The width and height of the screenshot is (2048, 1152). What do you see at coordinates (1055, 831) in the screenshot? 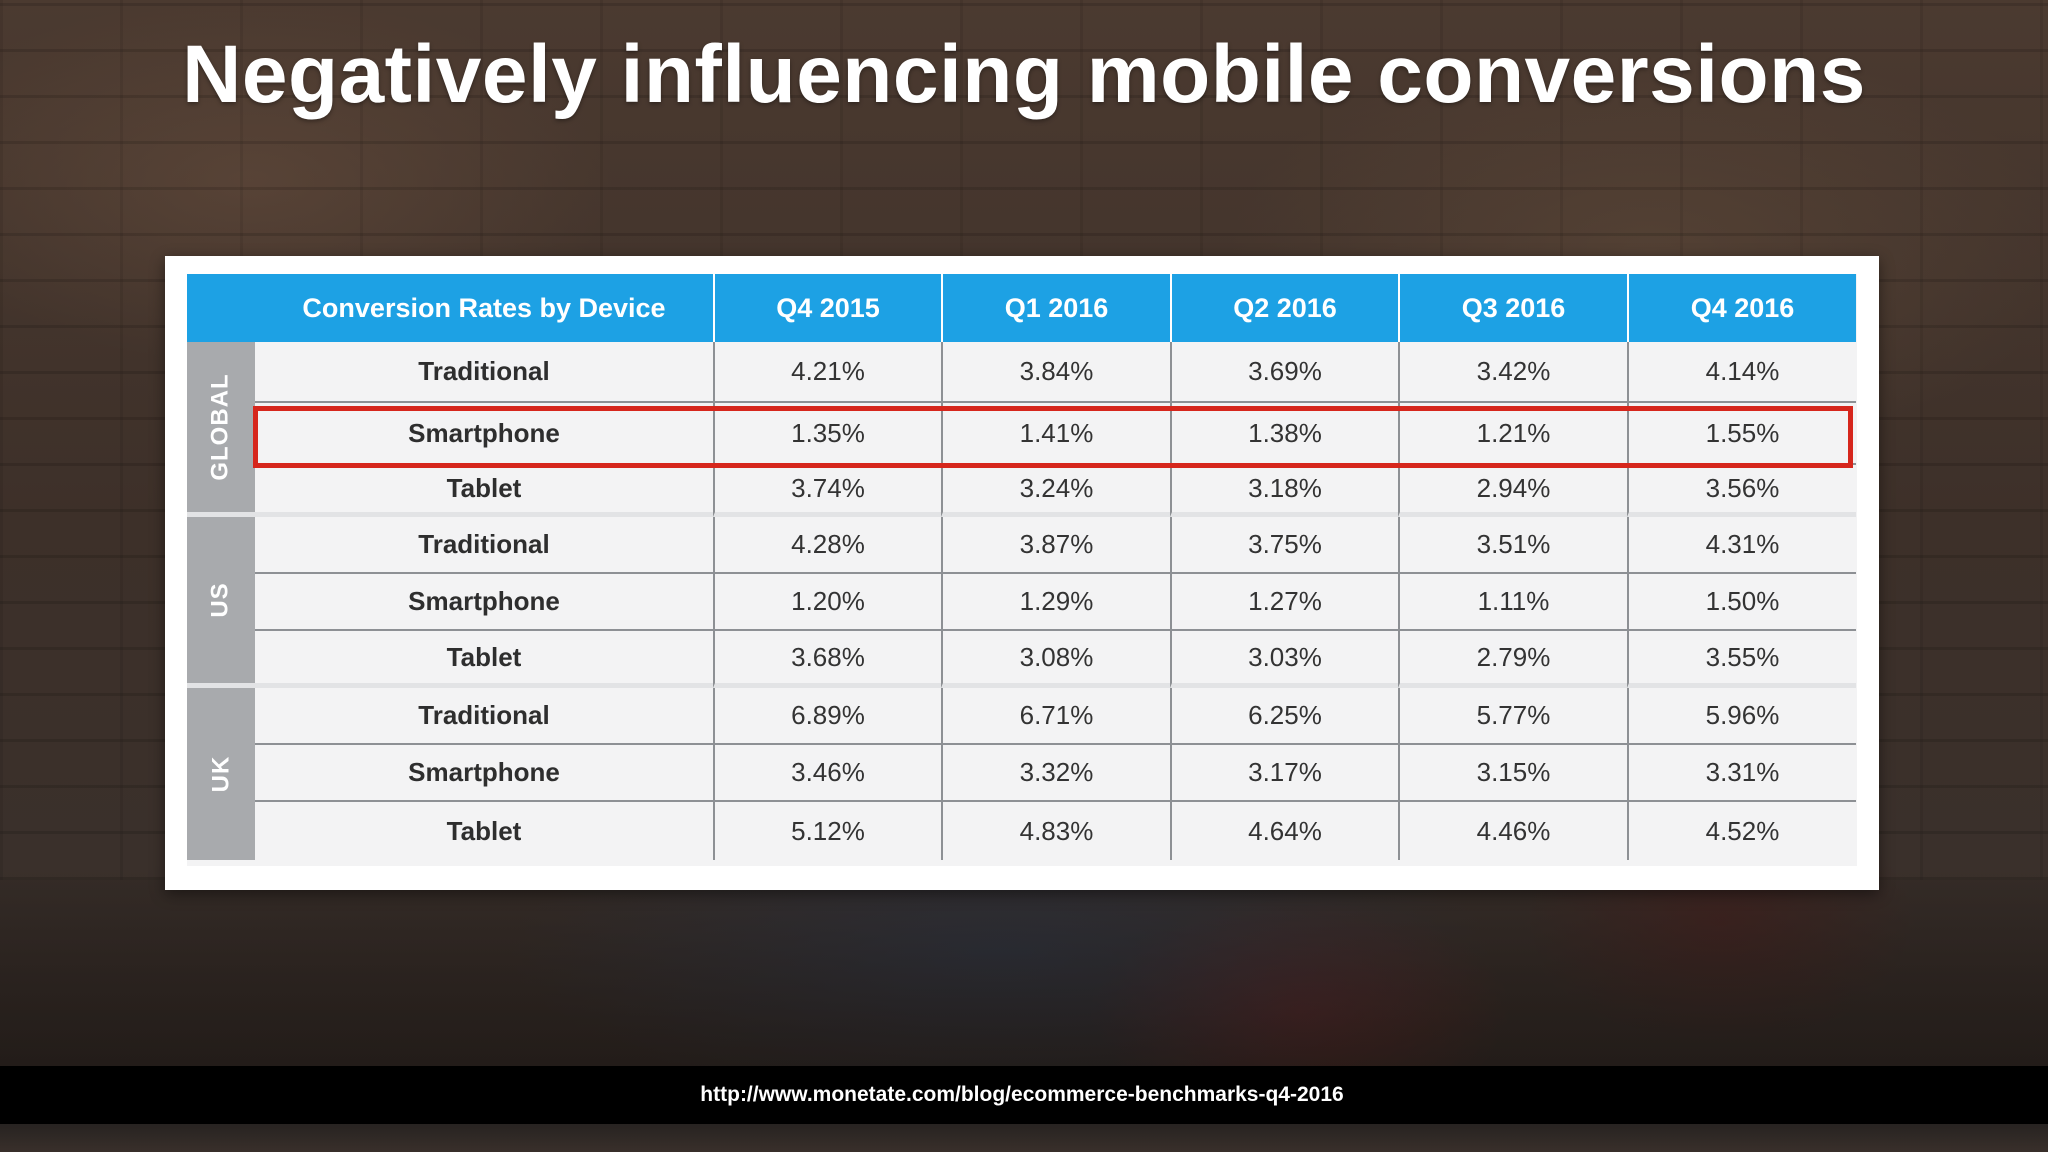
I see `rate-cell: 4.83%` at bounding box center [1055, 831].